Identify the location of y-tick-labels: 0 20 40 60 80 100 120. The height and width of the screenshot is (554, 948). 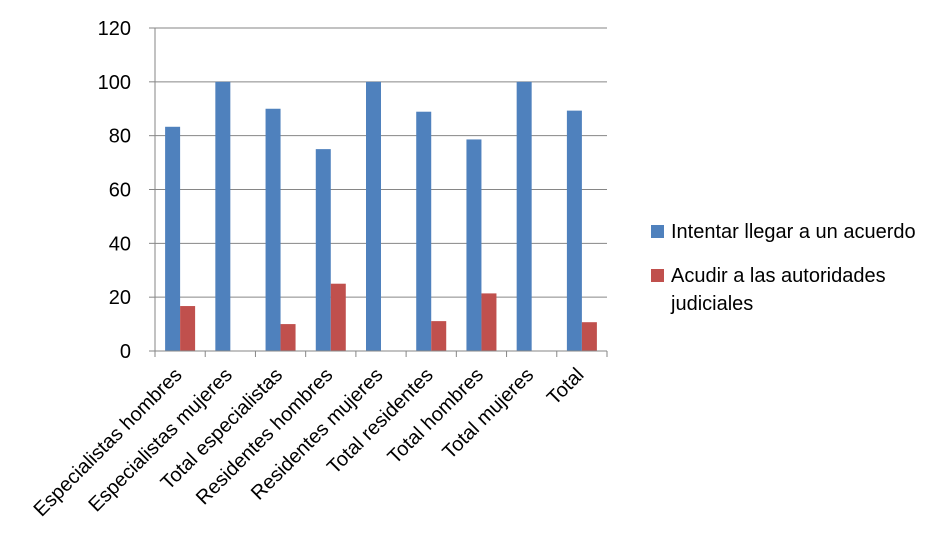
(114, 190).